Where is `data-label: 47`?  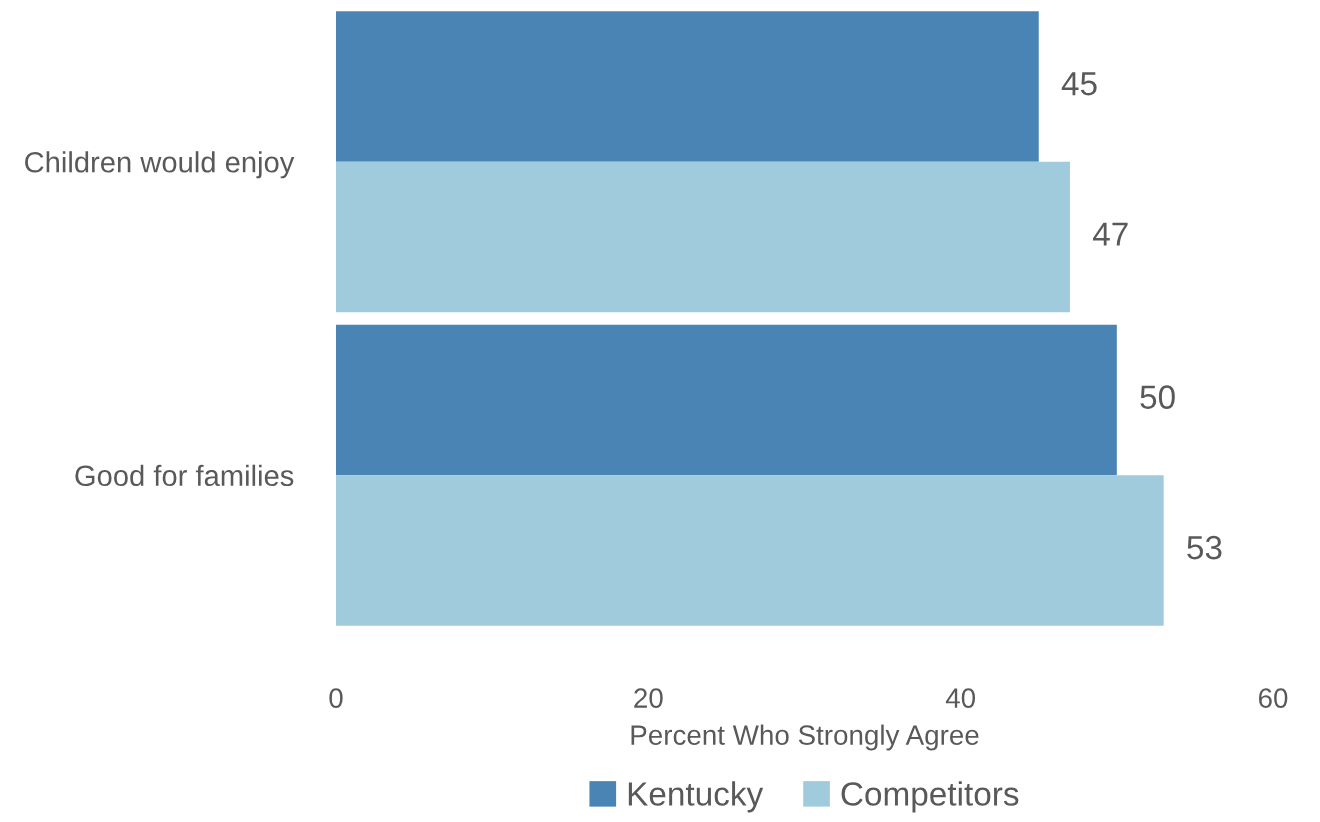 data-label: 47 is located at coordinates (1110, 234).